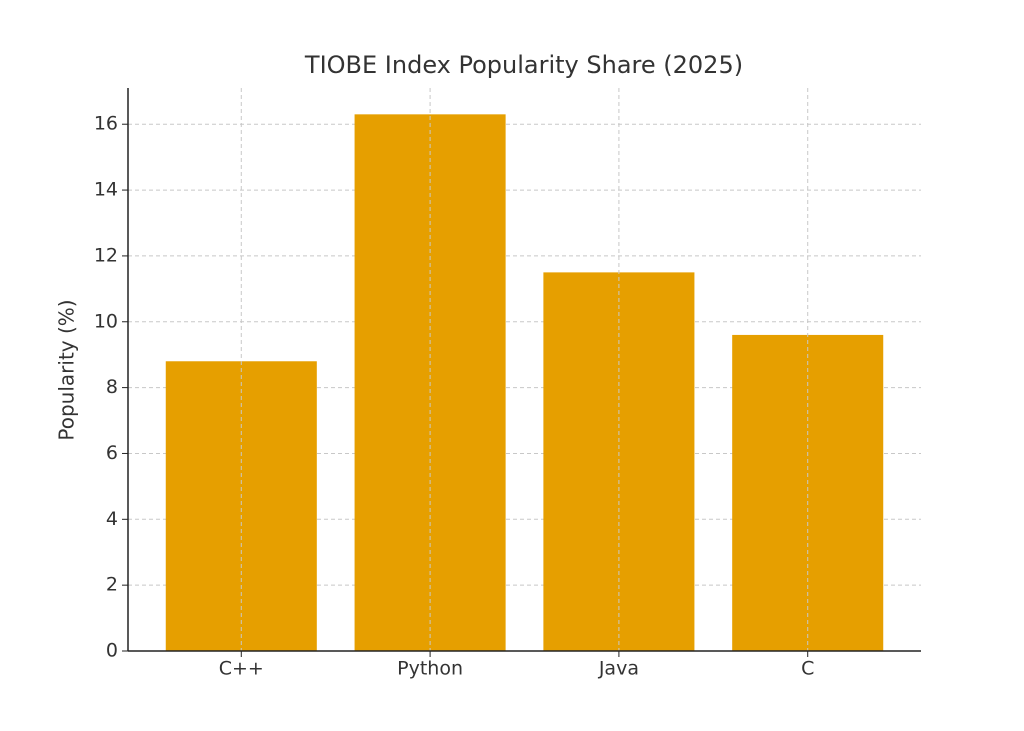  Describe the element at coordinates (106, 190) in the screenshot. I see `y-tick-label: 14` at that location.